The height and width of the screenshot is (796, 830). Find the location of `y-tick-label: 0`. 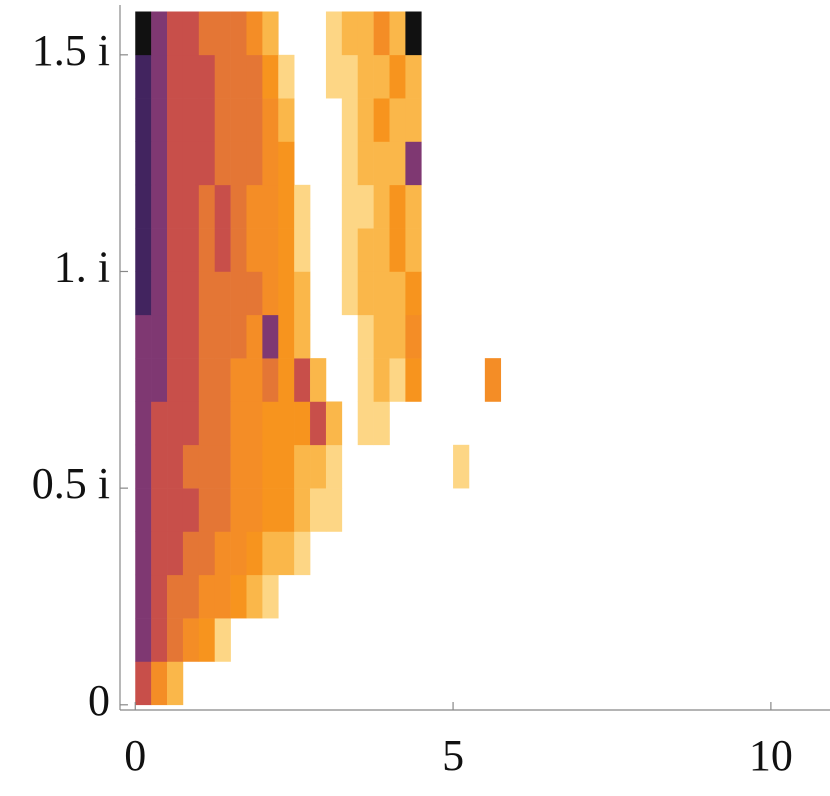

y-tick-label: 0 is located at coordinates (99, 700).